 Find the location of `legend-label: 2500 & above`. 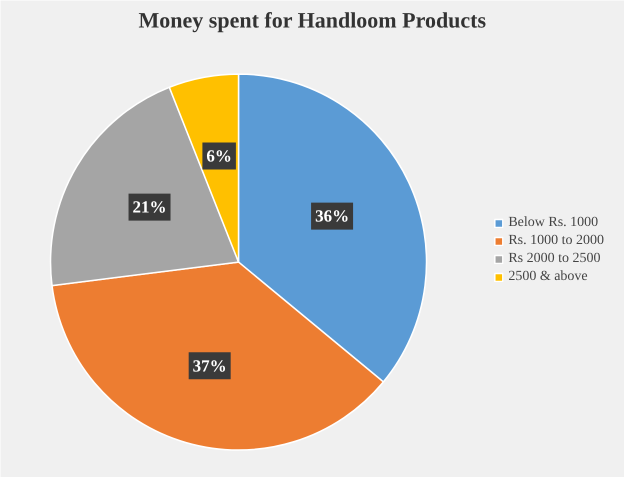

legend-label: 2500 & above is located at coordinates (548, 276).